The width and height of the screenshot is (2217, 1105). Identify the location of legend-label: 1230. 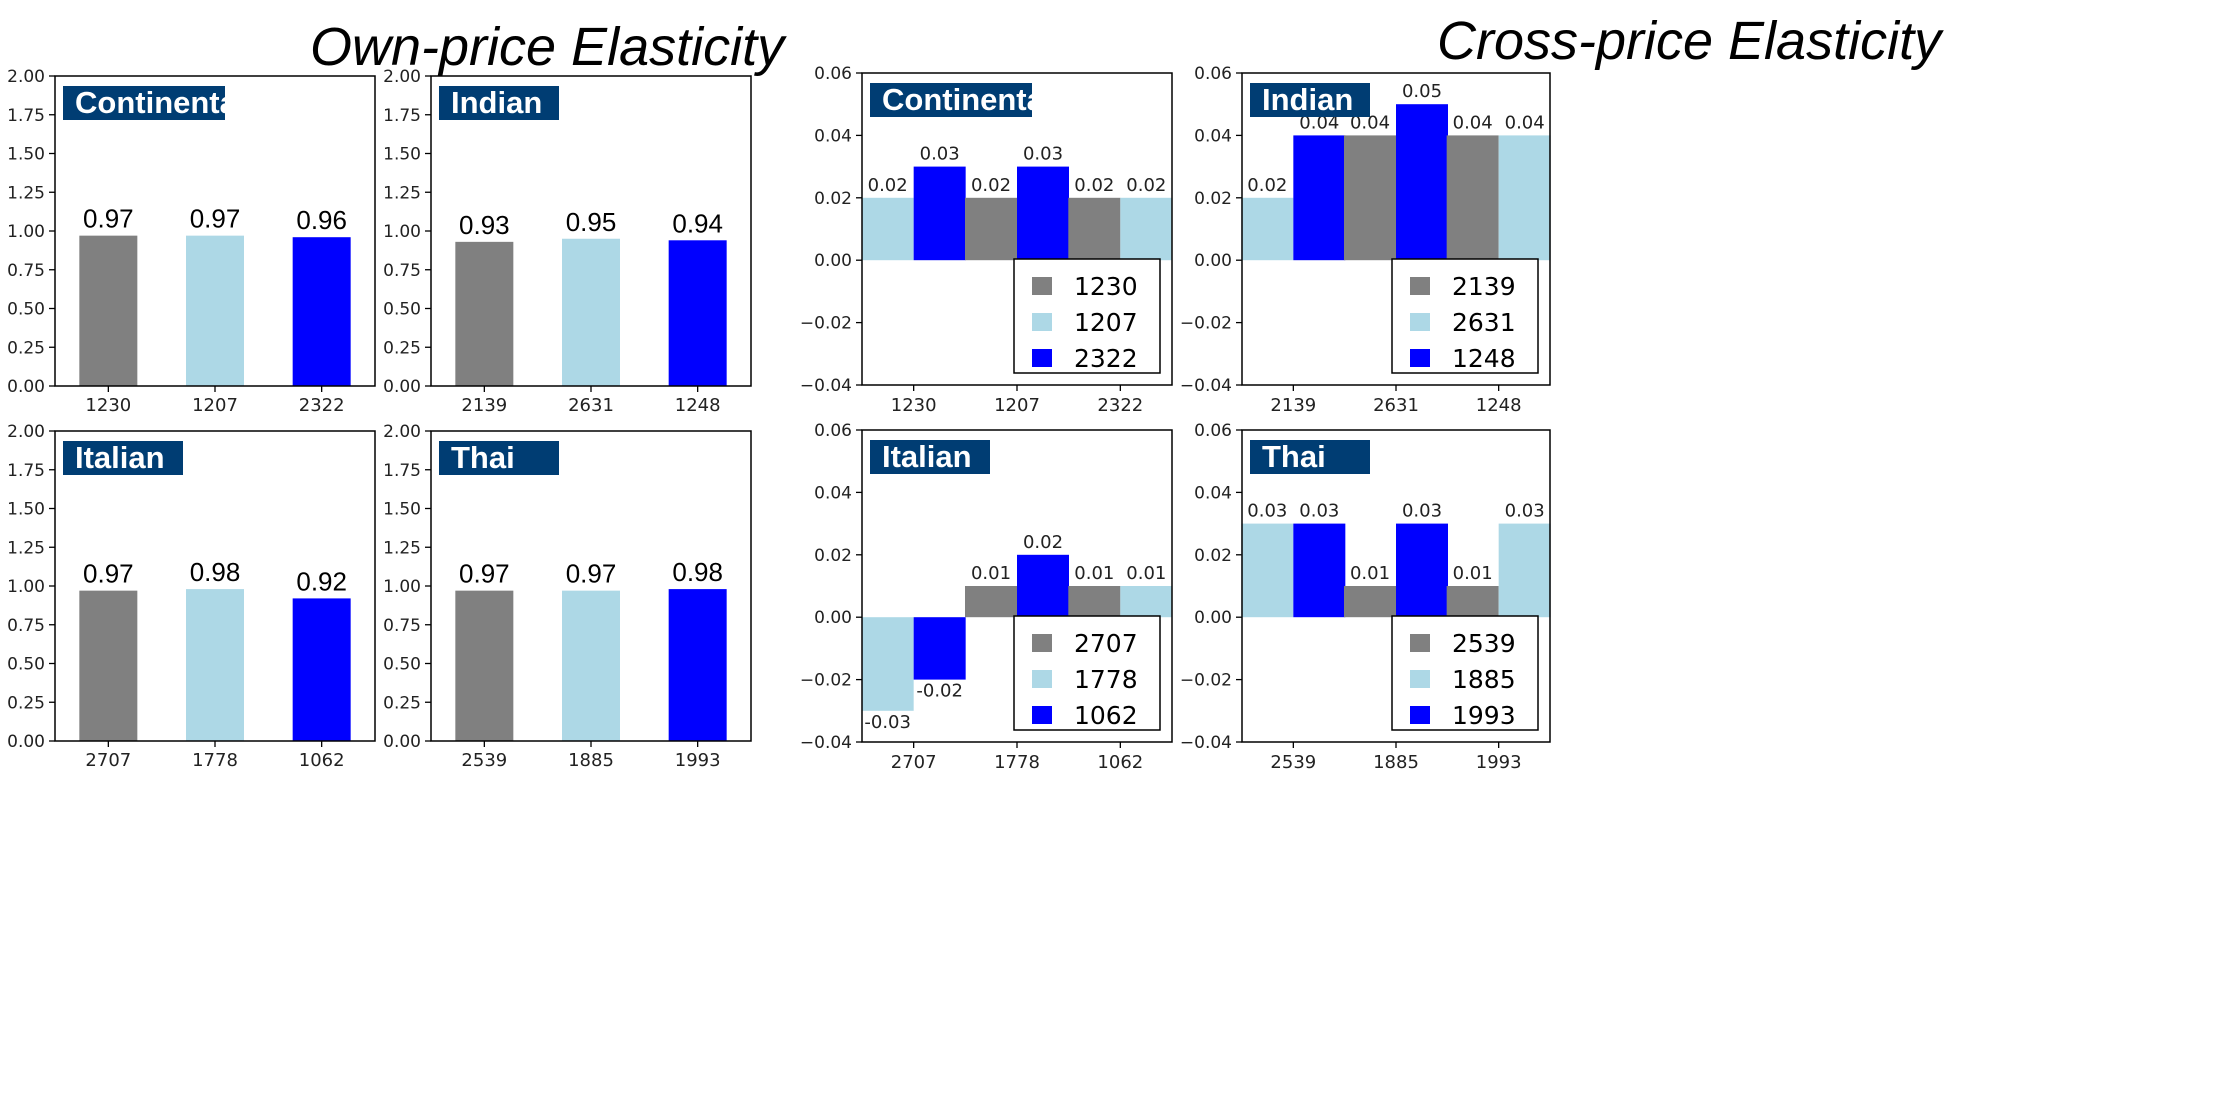
(1106, 286).